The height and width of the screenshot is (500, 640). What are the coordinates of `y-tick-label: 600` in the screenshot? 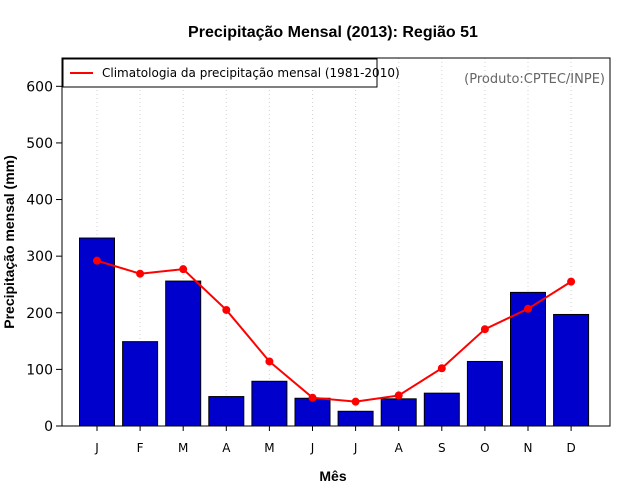 It's located at (39, 87).